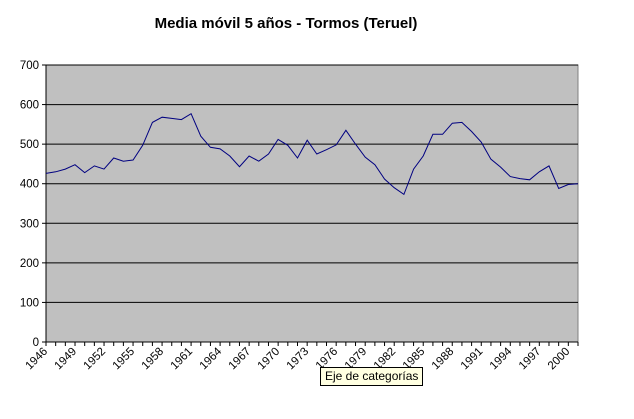  Describe the element at coordinates (29, 224) in the screenshot. I see `y-tick-label: 300` at that location.